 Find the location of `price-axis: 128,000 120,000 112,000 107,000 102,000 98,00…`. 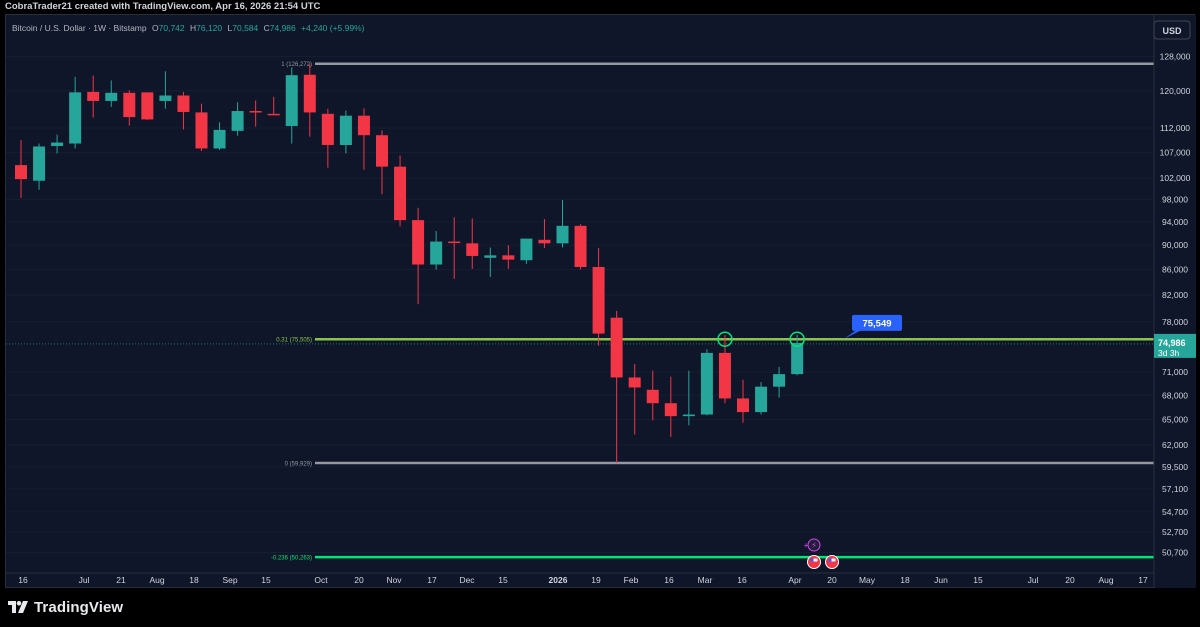

price-axis: 128,000 120,000 112,000 107,000 102,000 98,00… is located at coordinates (1174, 302).